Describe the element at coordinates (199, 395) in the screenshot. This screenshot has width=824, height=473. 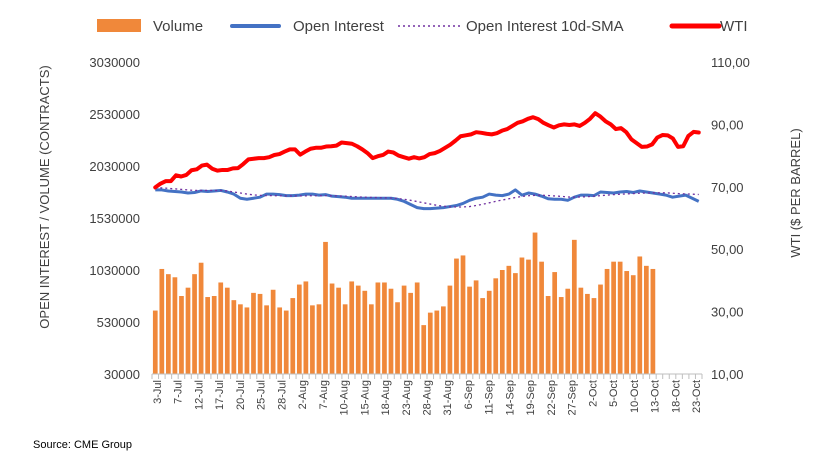
I see `x-tick-label: 12-Jul` at that location.